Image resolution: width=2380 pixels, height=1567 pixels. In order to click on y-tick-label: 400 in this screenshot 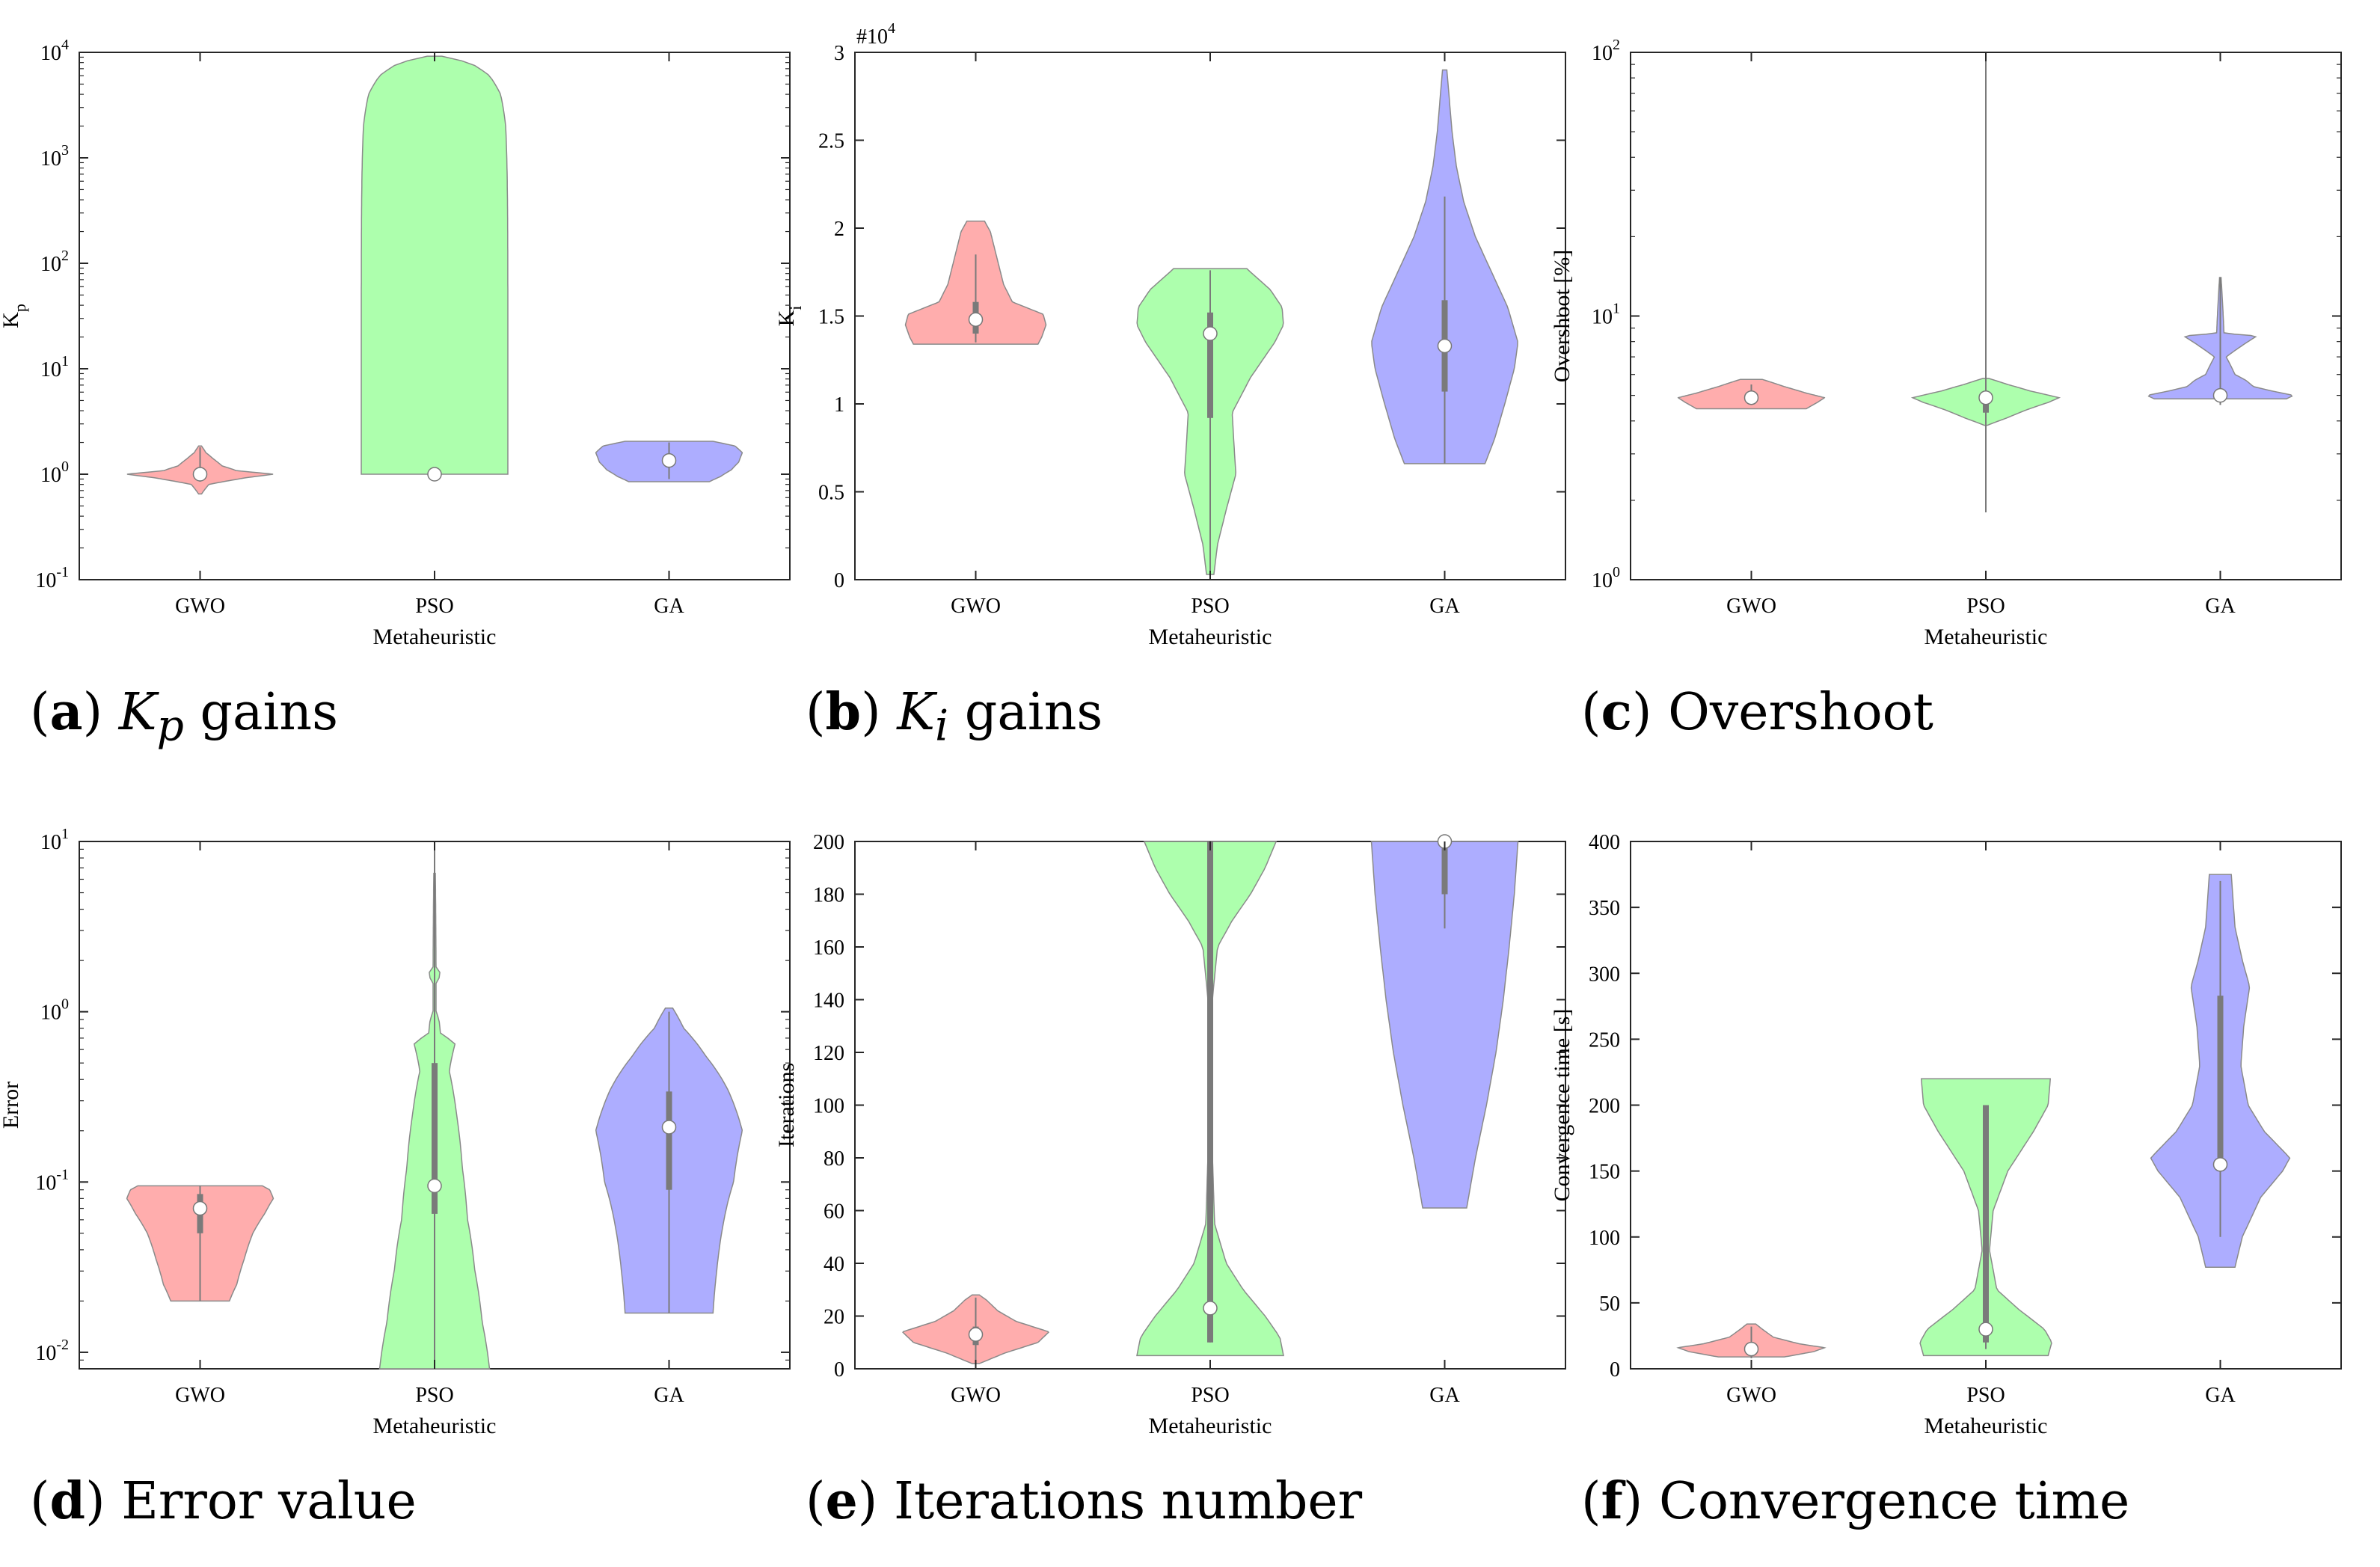, I will do `click(1604, 842)`.